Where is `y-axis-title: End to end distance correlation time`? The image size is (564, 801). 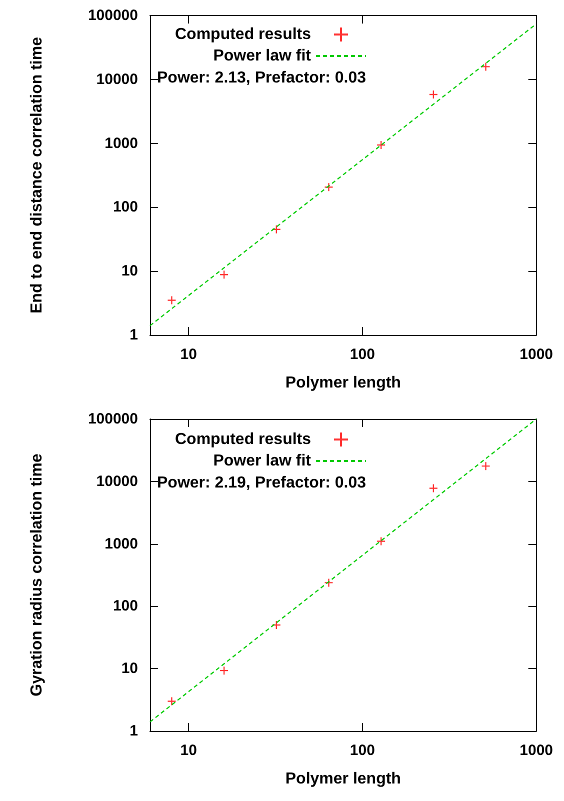 y-axis-title: End to end distance correlation time is located at coordinates (37, 175).